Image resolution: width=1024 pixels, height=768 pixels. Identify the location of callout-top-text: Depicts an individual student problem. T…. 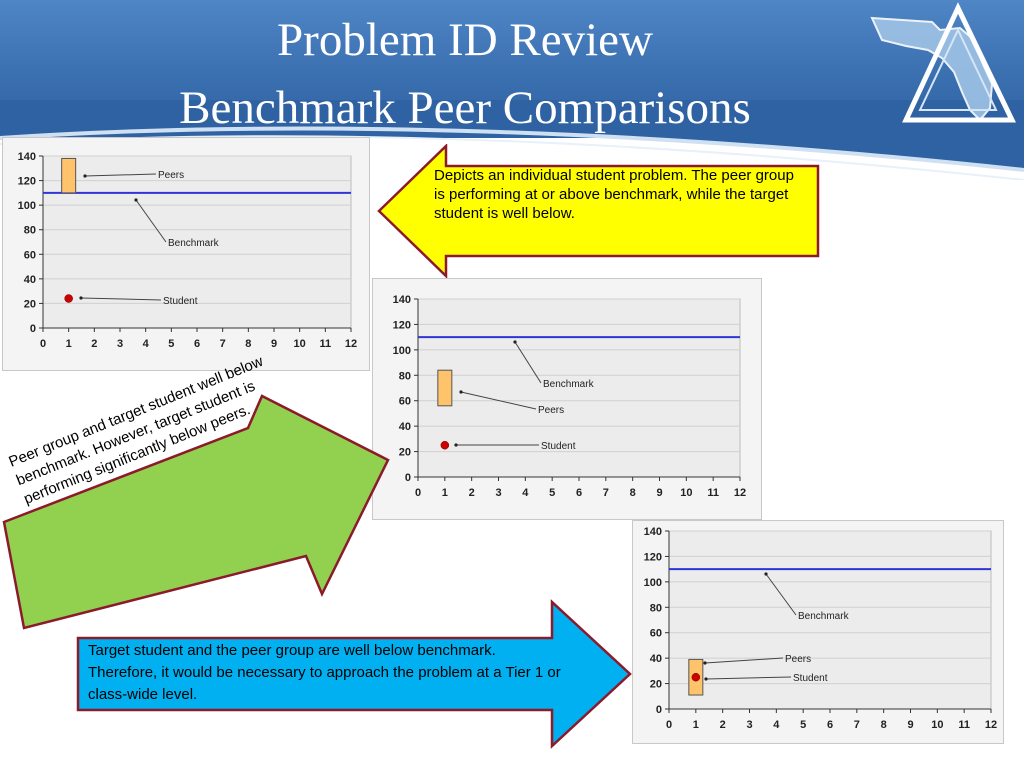
(614, 194).